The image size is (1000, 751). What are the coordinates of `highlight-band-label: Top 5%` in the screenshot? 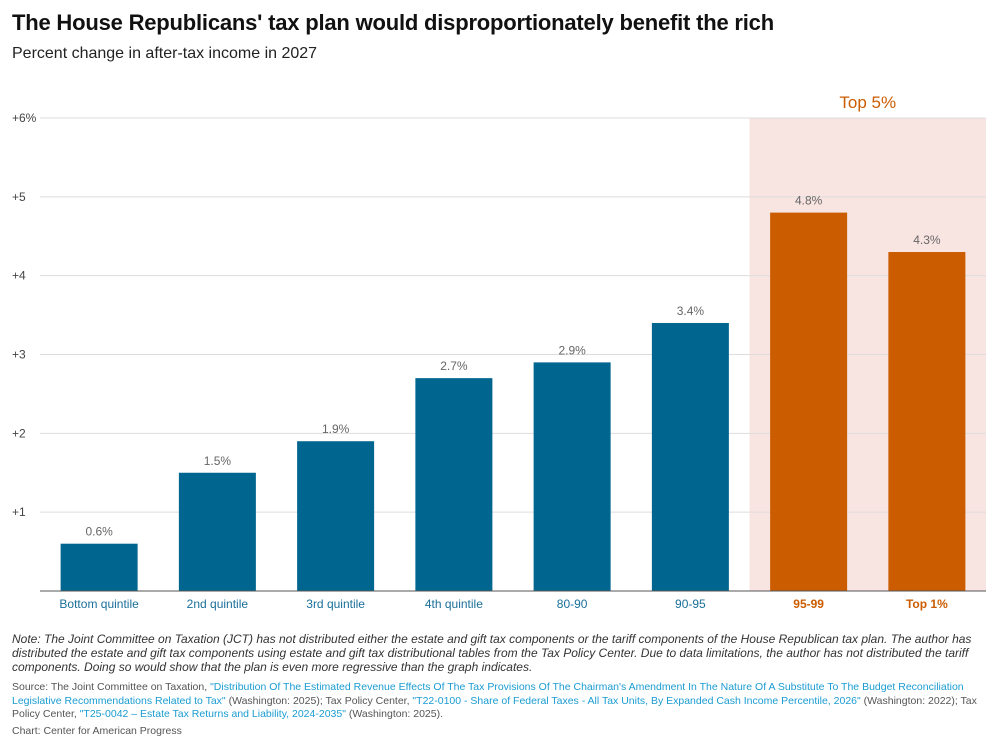 It's located at (867, 102).